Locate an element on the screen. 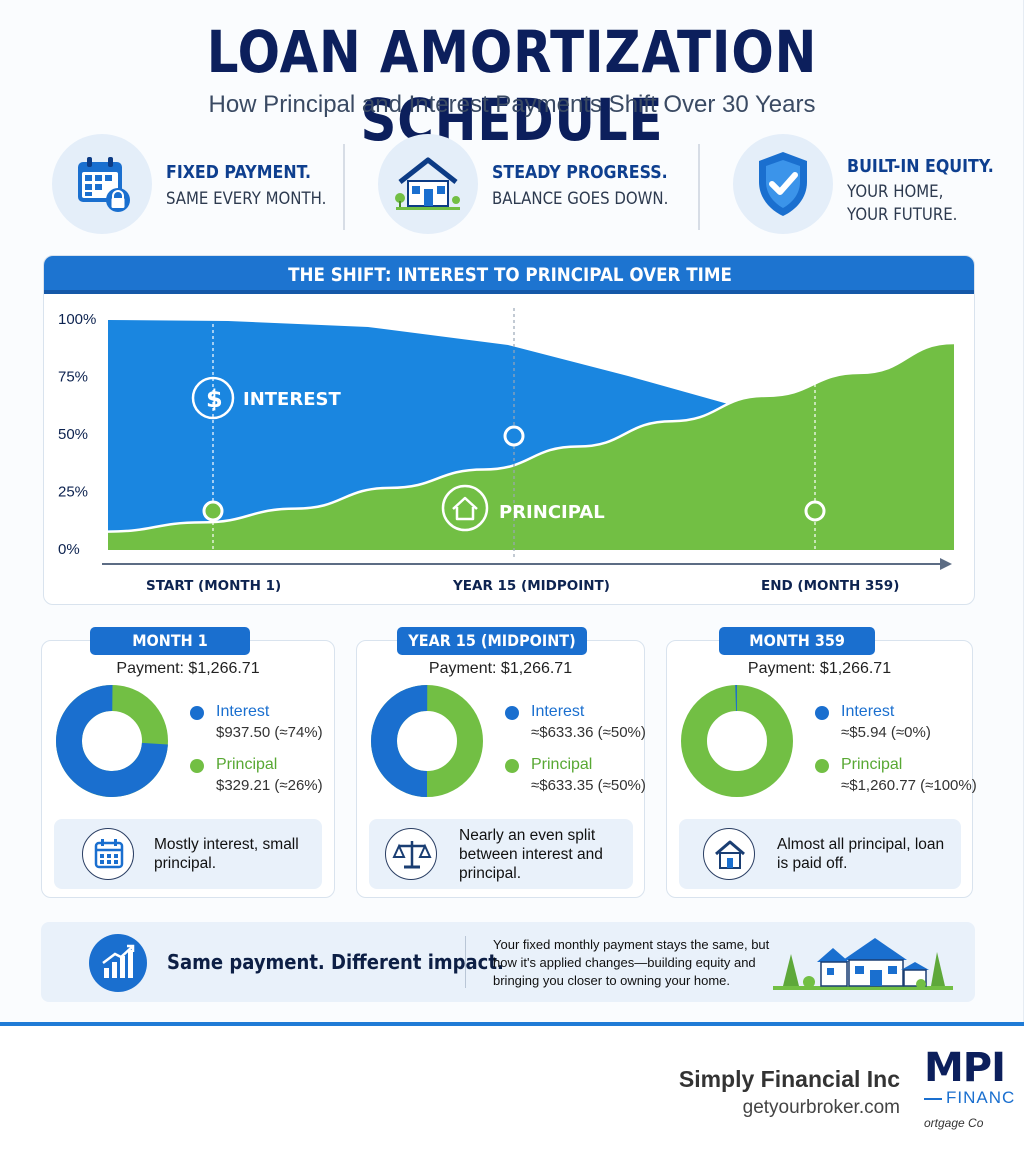  x-marker-label: YEAR 15 (MIDPOINT) is located at coordinates (531, 586).